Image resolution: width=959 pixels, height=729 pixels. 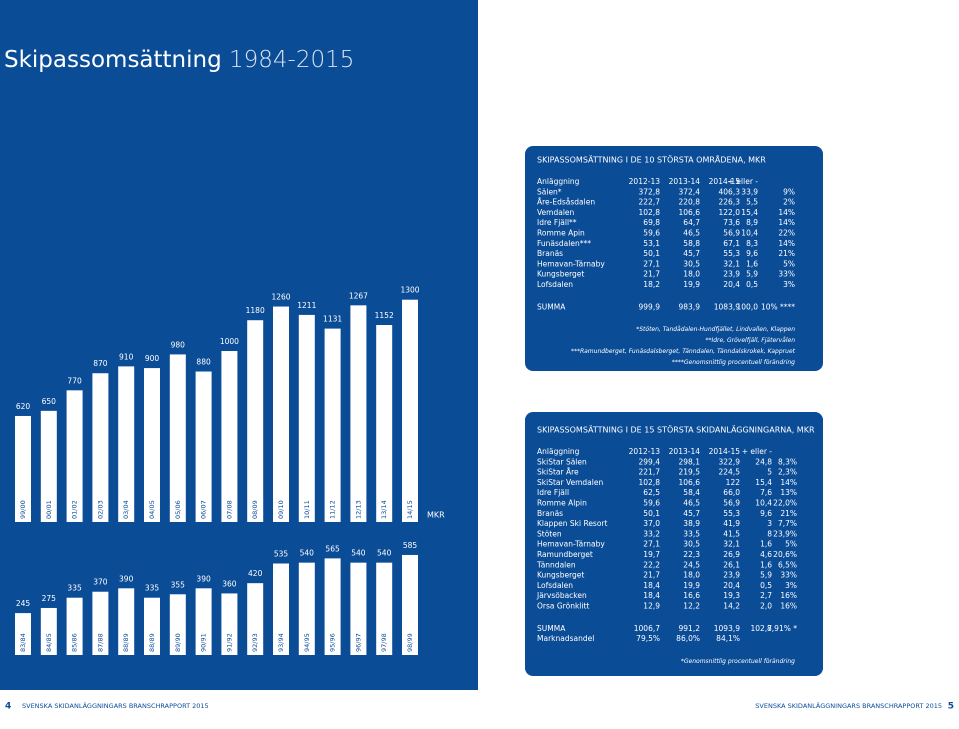 I want to click on table-cell: 55,3, so click(x=731, y=253).